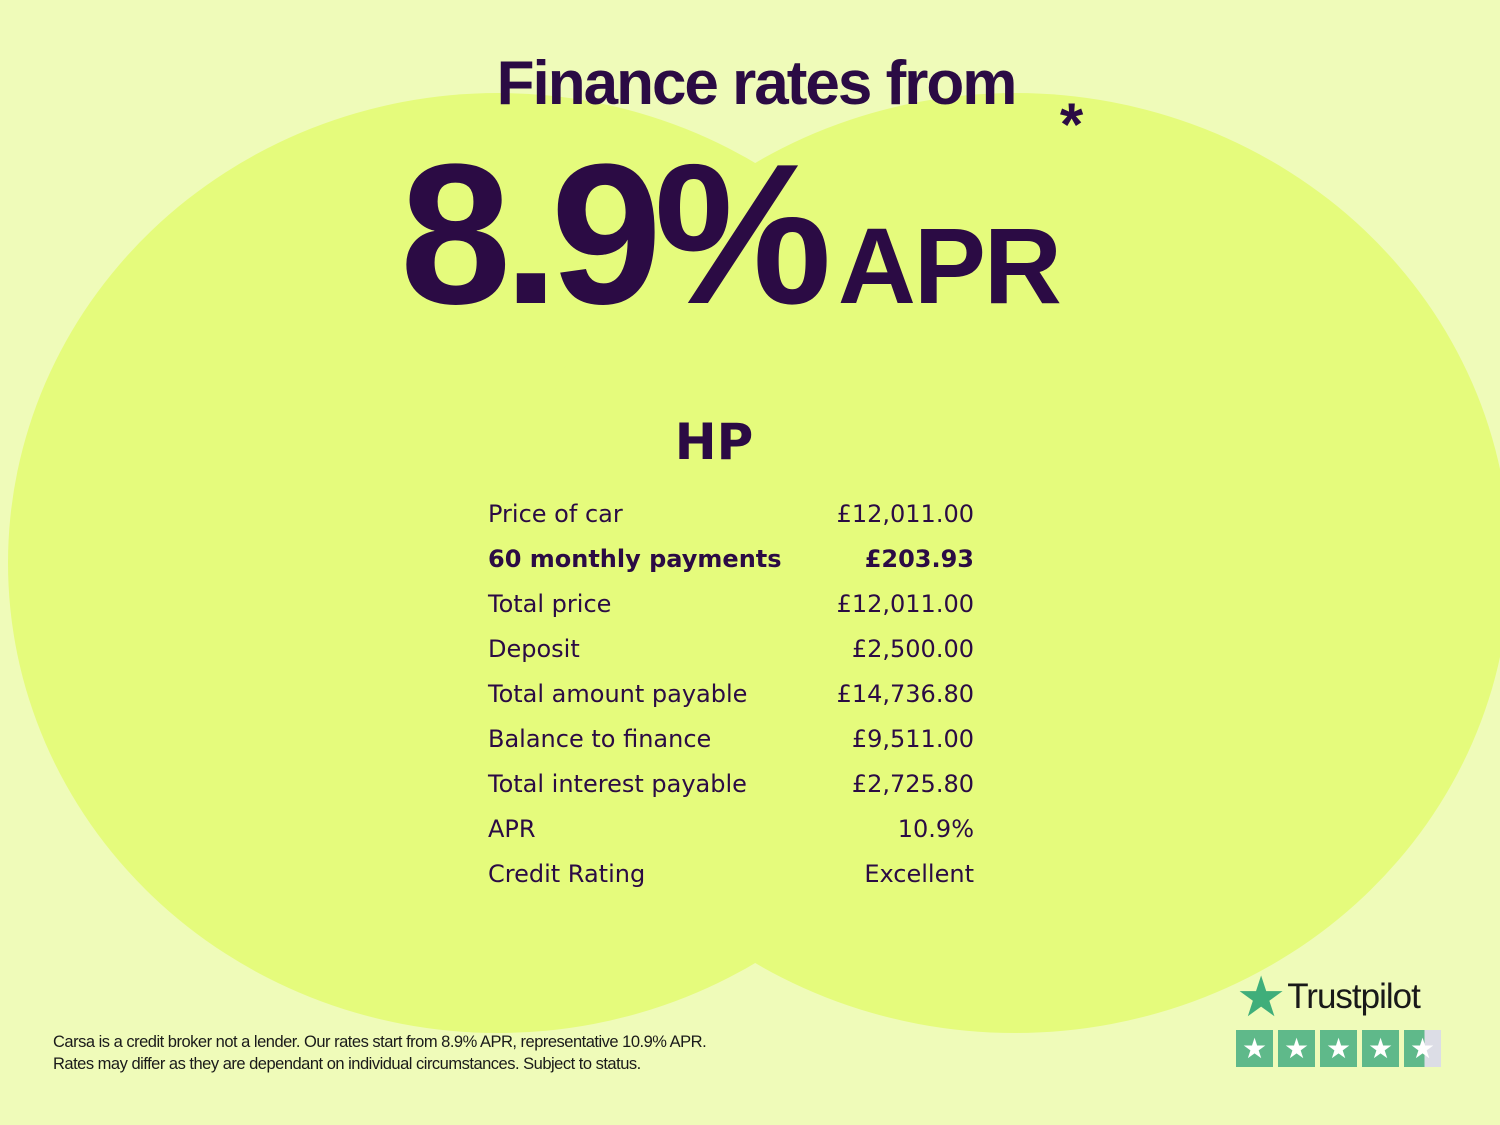  What do you see at coordinates (731, 609) in the screenshot?
I see `table-row: Total price £12,011.00` at bounding box center [731, 609].